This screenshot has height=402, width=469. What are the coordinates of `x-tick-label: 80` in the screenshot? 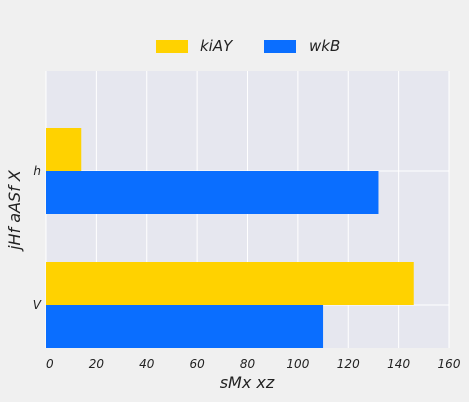 It's located at (248, 364).